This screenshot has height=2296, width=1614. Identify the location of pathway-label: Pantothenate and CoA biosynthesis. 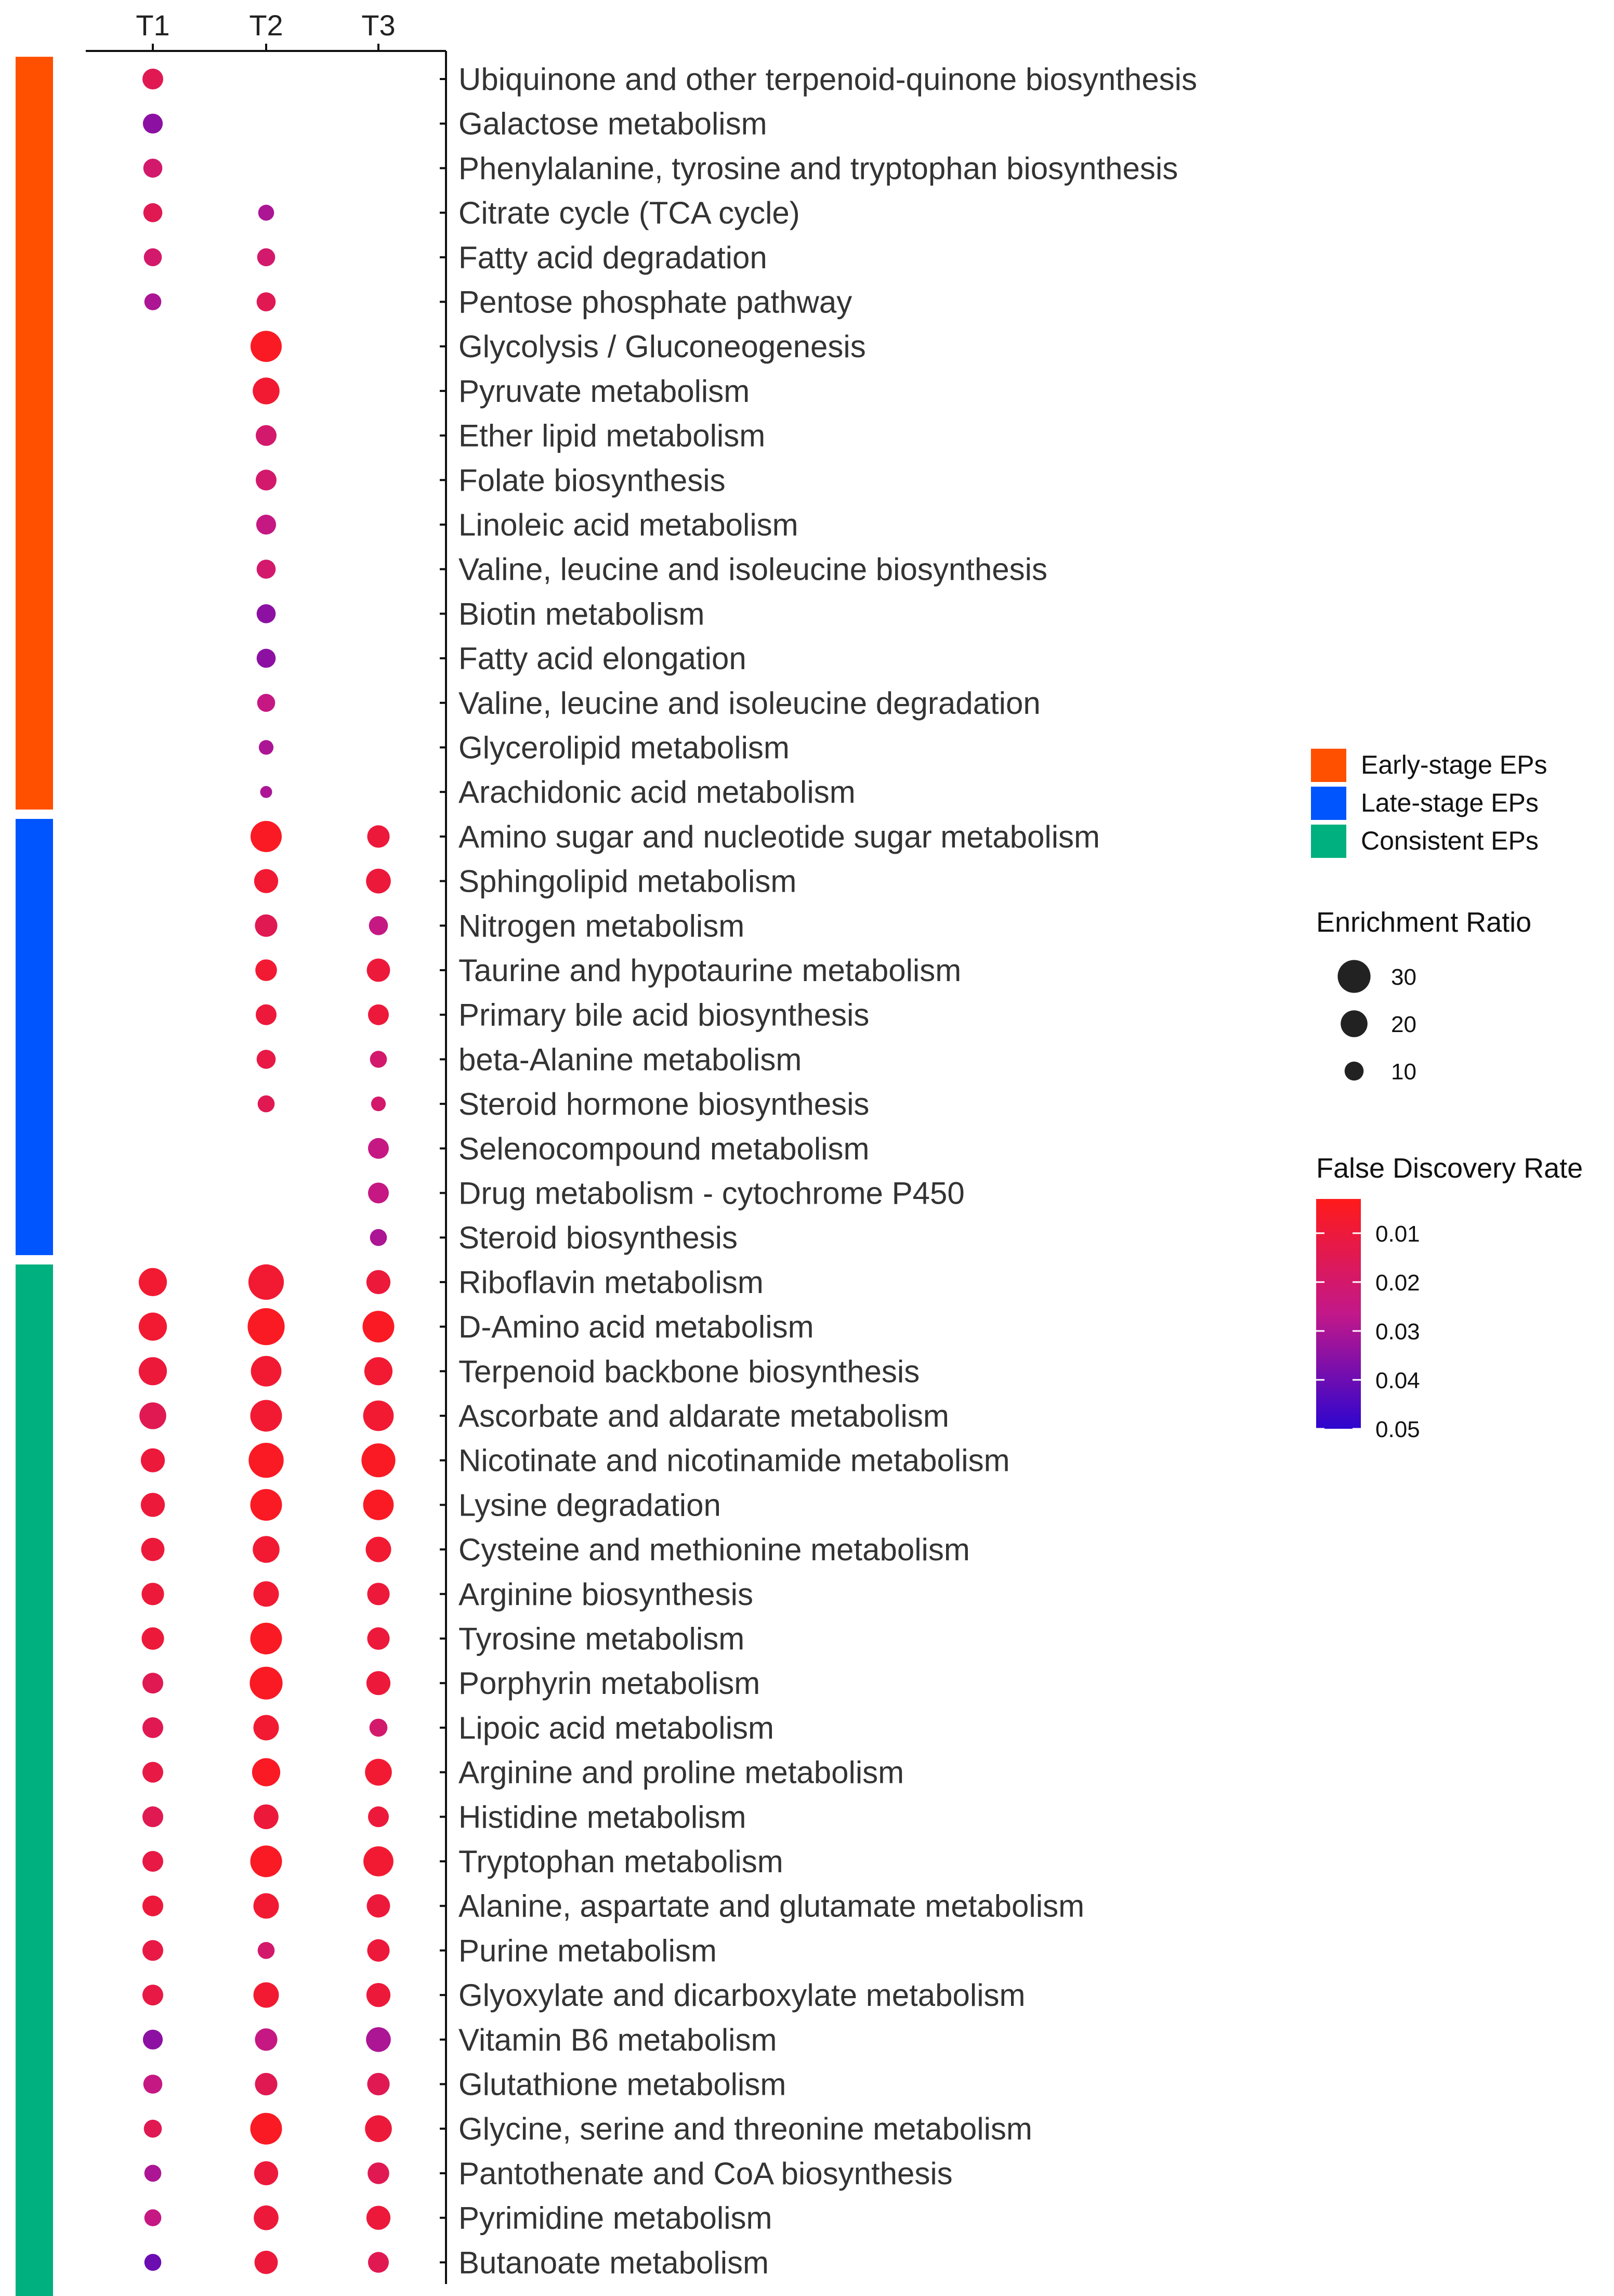
(705, 2173).